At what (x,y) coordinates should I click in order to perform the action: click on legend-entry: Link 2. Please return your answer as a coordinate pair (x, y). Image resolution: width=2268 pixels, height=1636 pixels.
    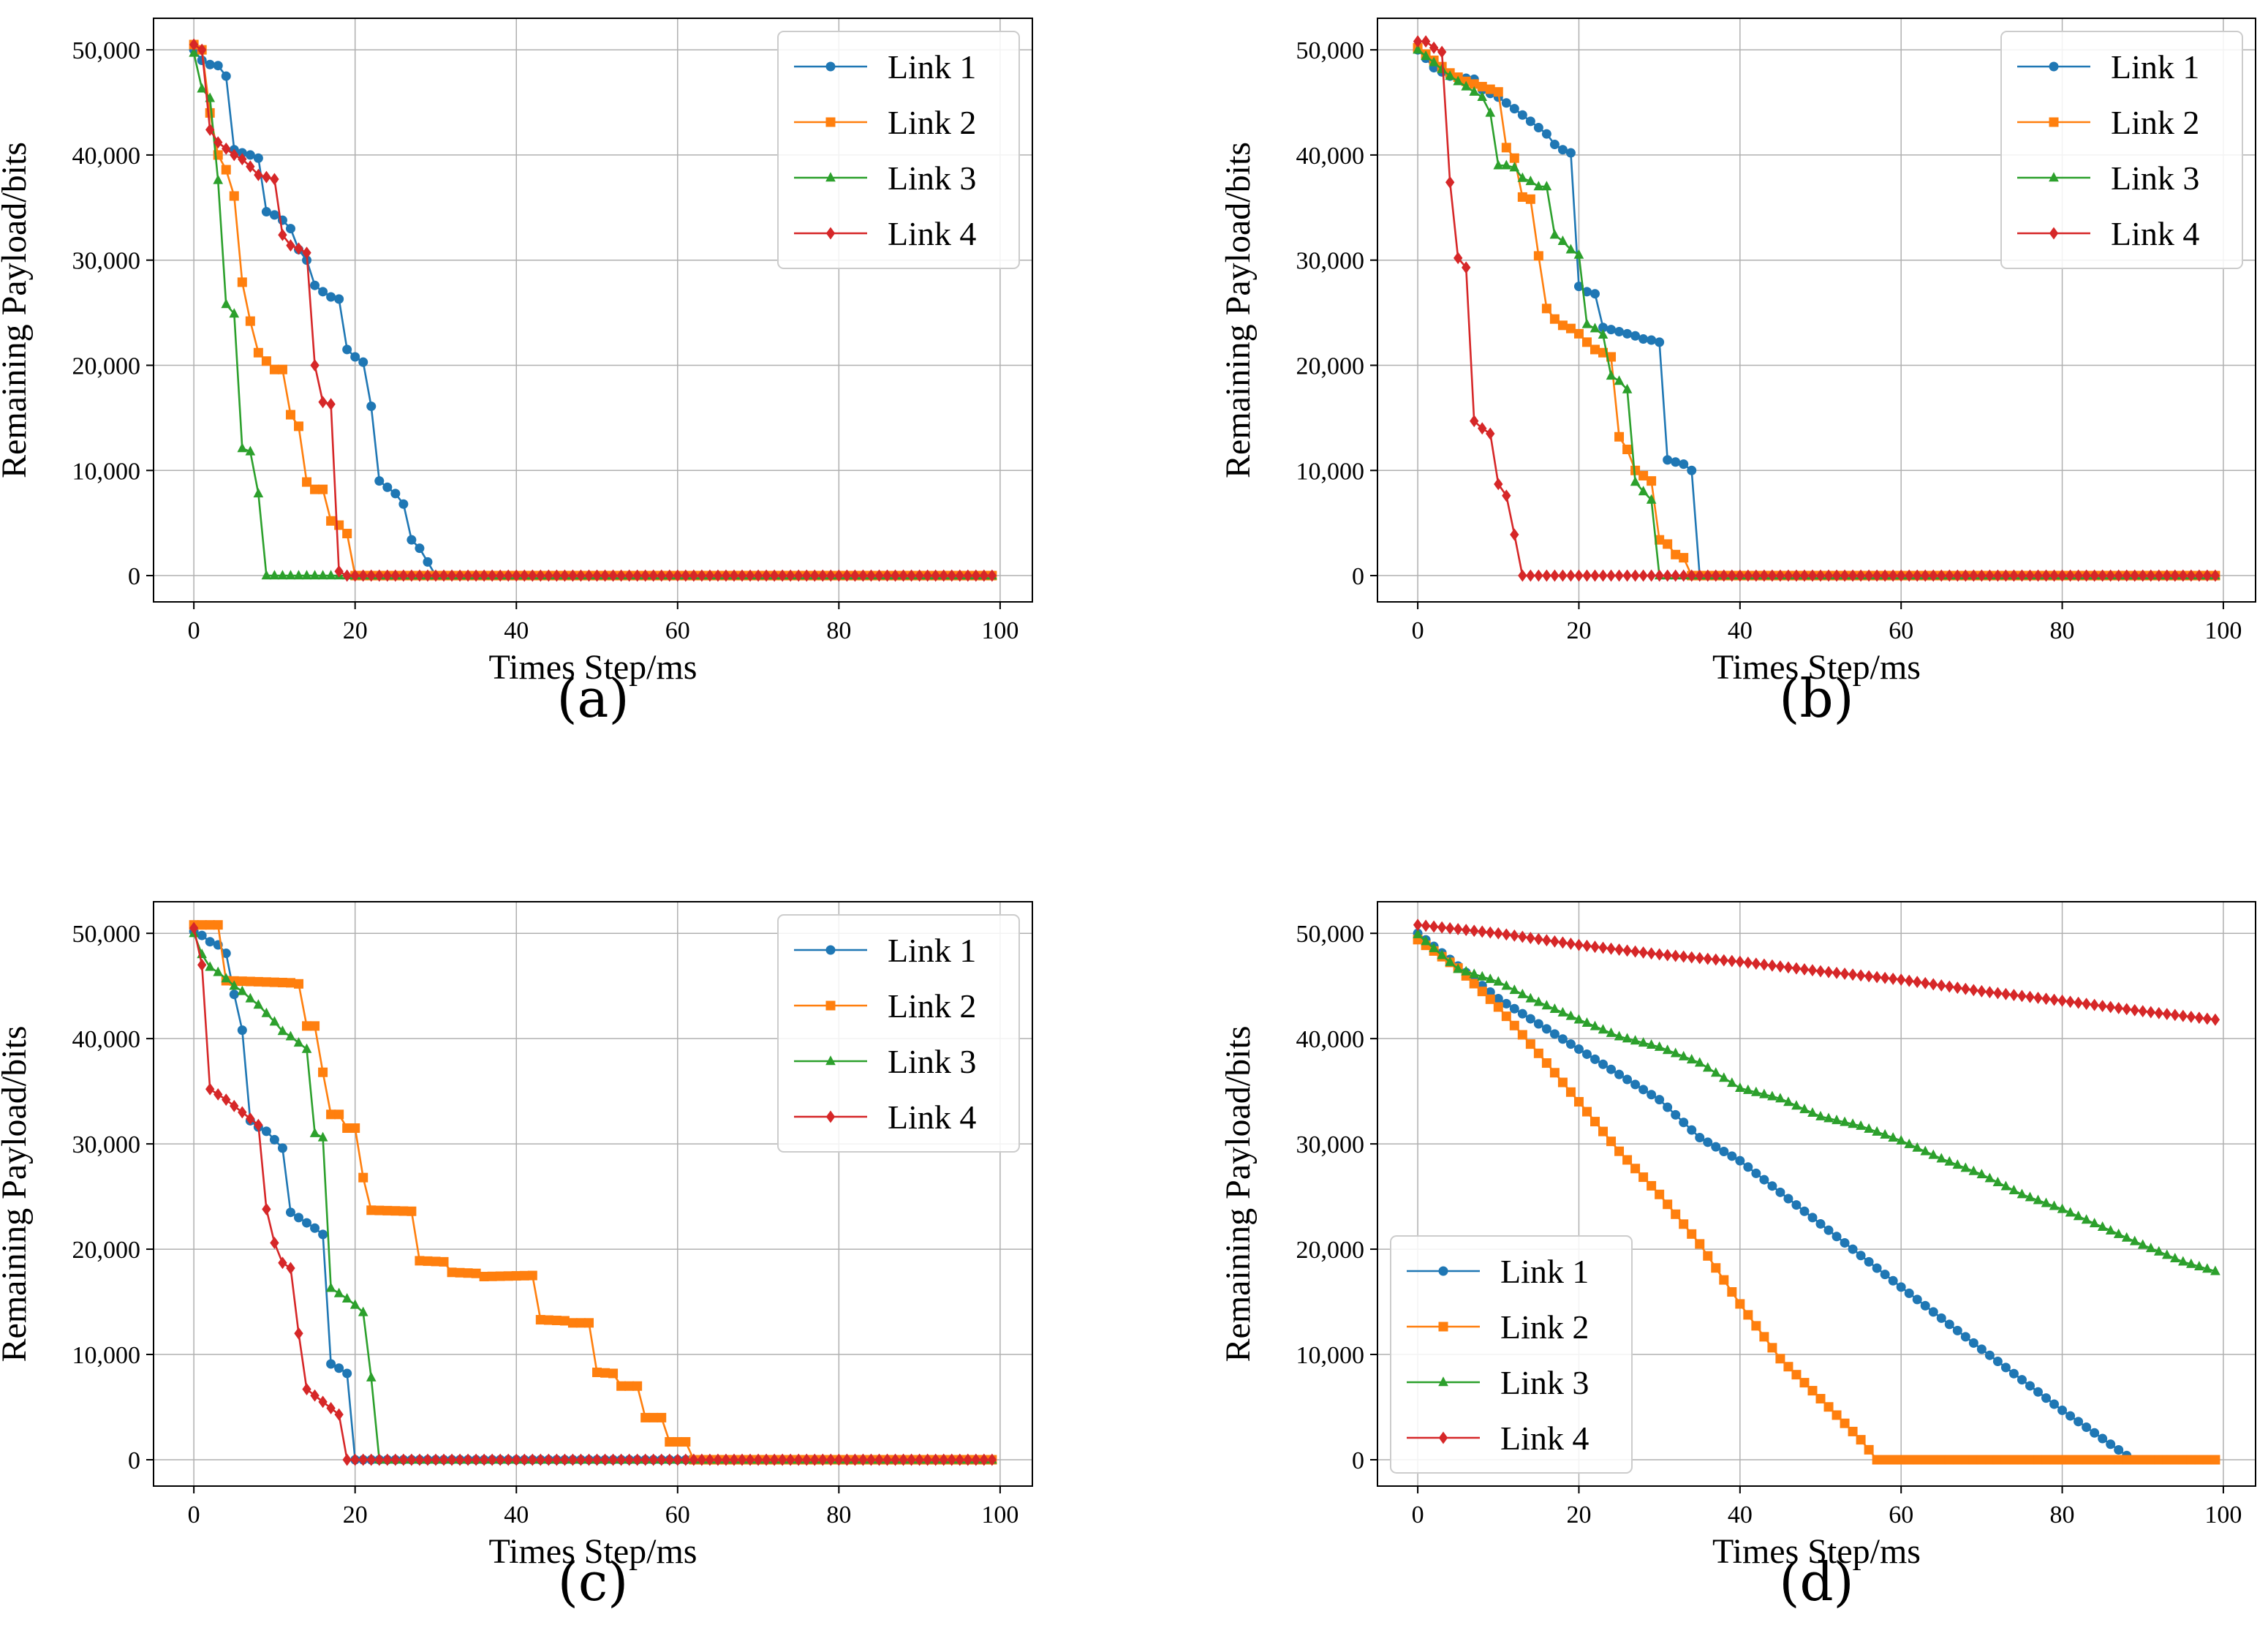
    Looking at the image, I should click on (2108, 122).